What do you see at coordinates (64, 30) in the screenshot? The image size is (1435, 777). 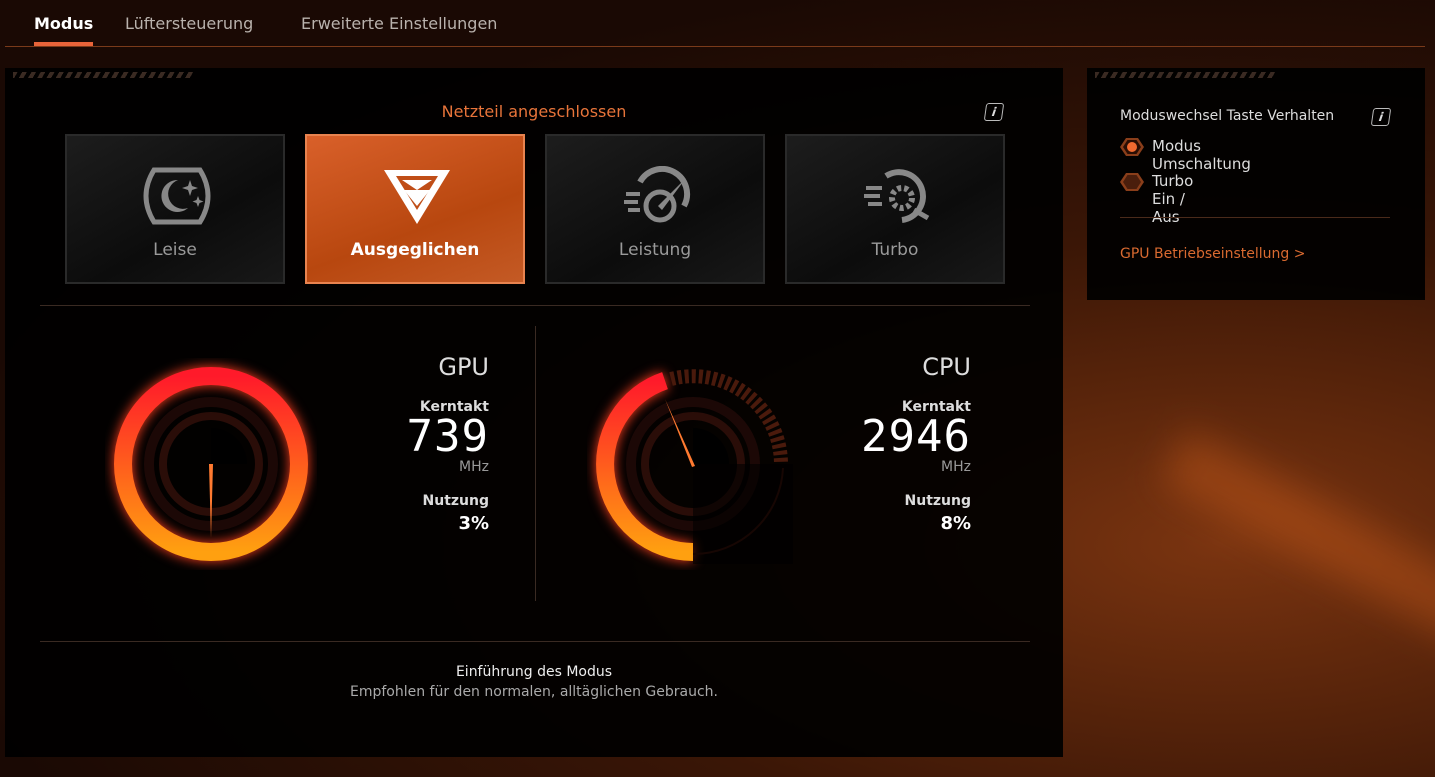 I see `tab-modus: Modus` at bounding box center [64, 30].